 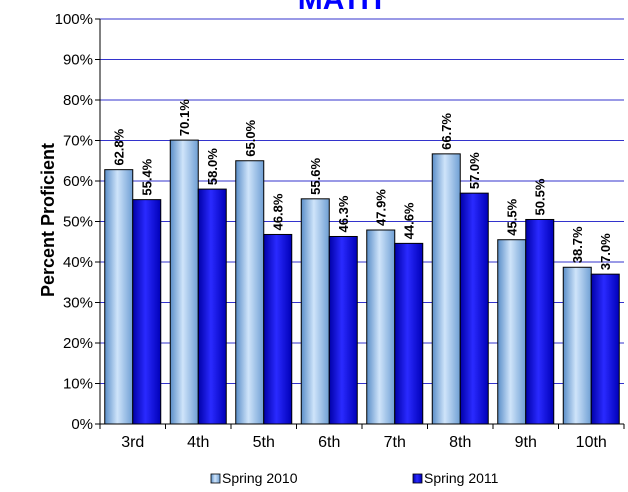 I want to click on bar-spring-2010-3rd, so click(x=119, y=297).